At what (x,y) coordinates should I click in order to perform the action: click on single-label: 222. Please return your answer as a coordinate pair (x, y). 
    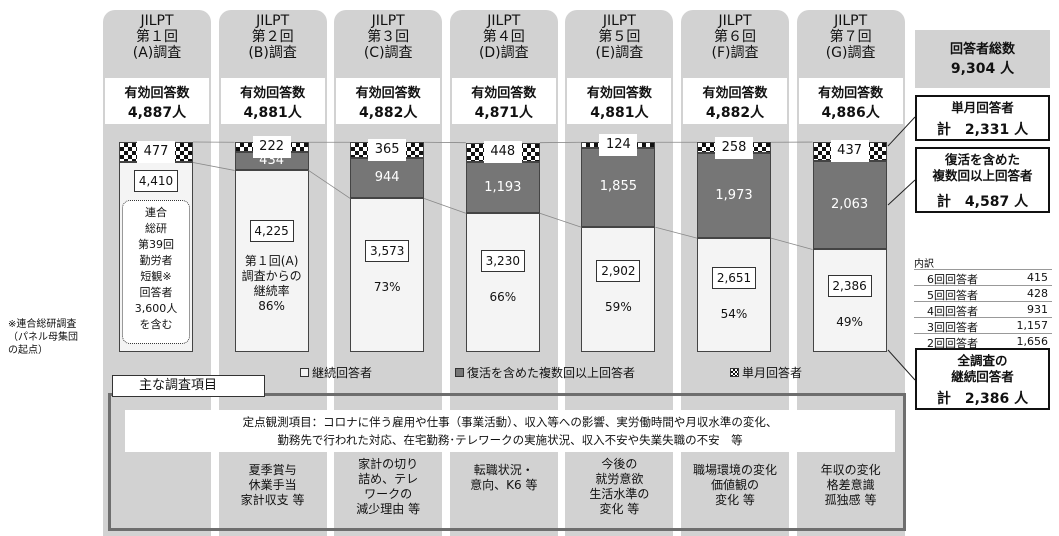
    Looking at the image, I should click on (271, 147).